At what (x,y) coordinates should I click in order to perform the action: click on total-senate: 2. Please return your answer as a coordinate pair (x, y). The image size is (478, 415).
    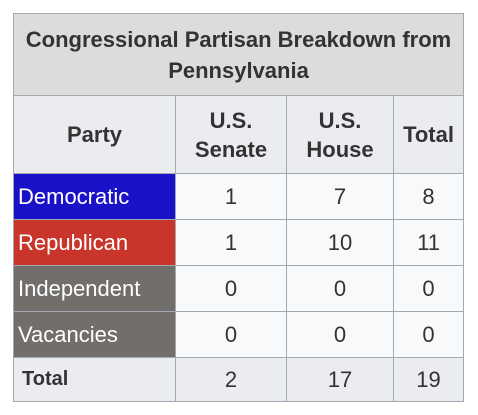
    Looking at the image, I should click on (231, 379).